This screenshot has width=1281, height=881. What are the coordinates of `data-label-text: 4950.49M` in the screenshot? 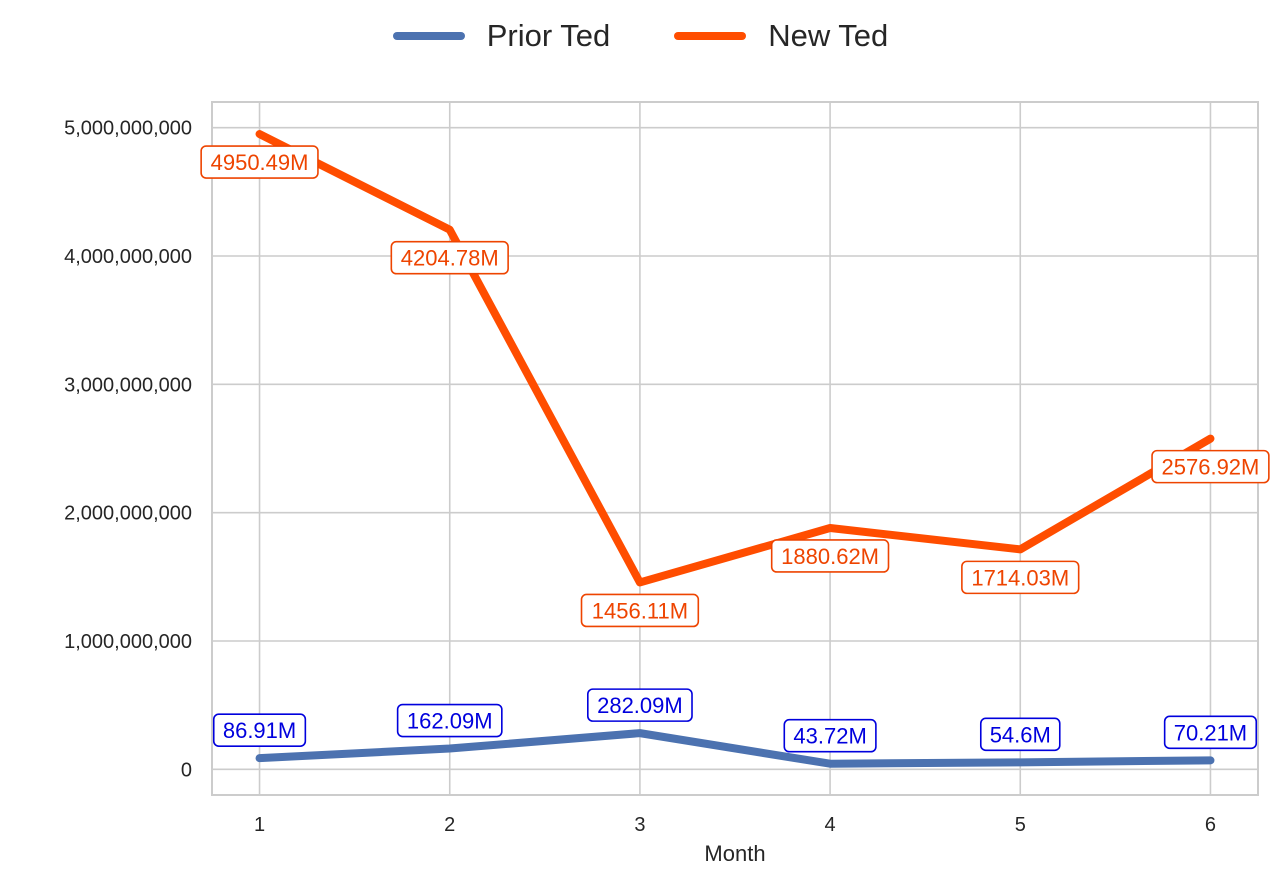 It's located at (260, 162).